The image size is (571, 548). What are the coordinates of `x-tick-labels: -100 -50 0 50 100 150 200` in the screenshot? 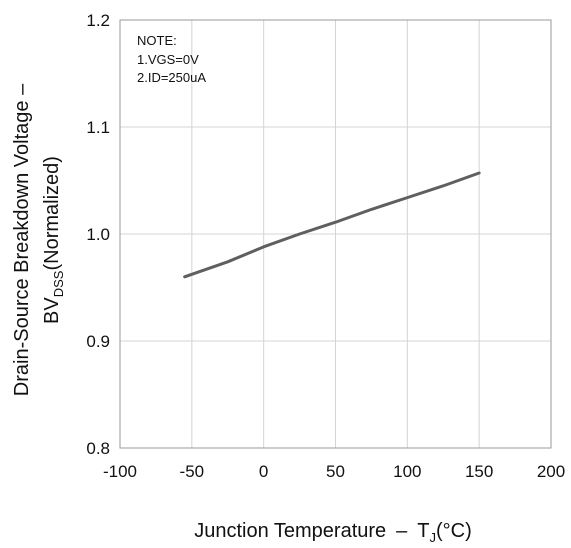 It's located at (334, 471).